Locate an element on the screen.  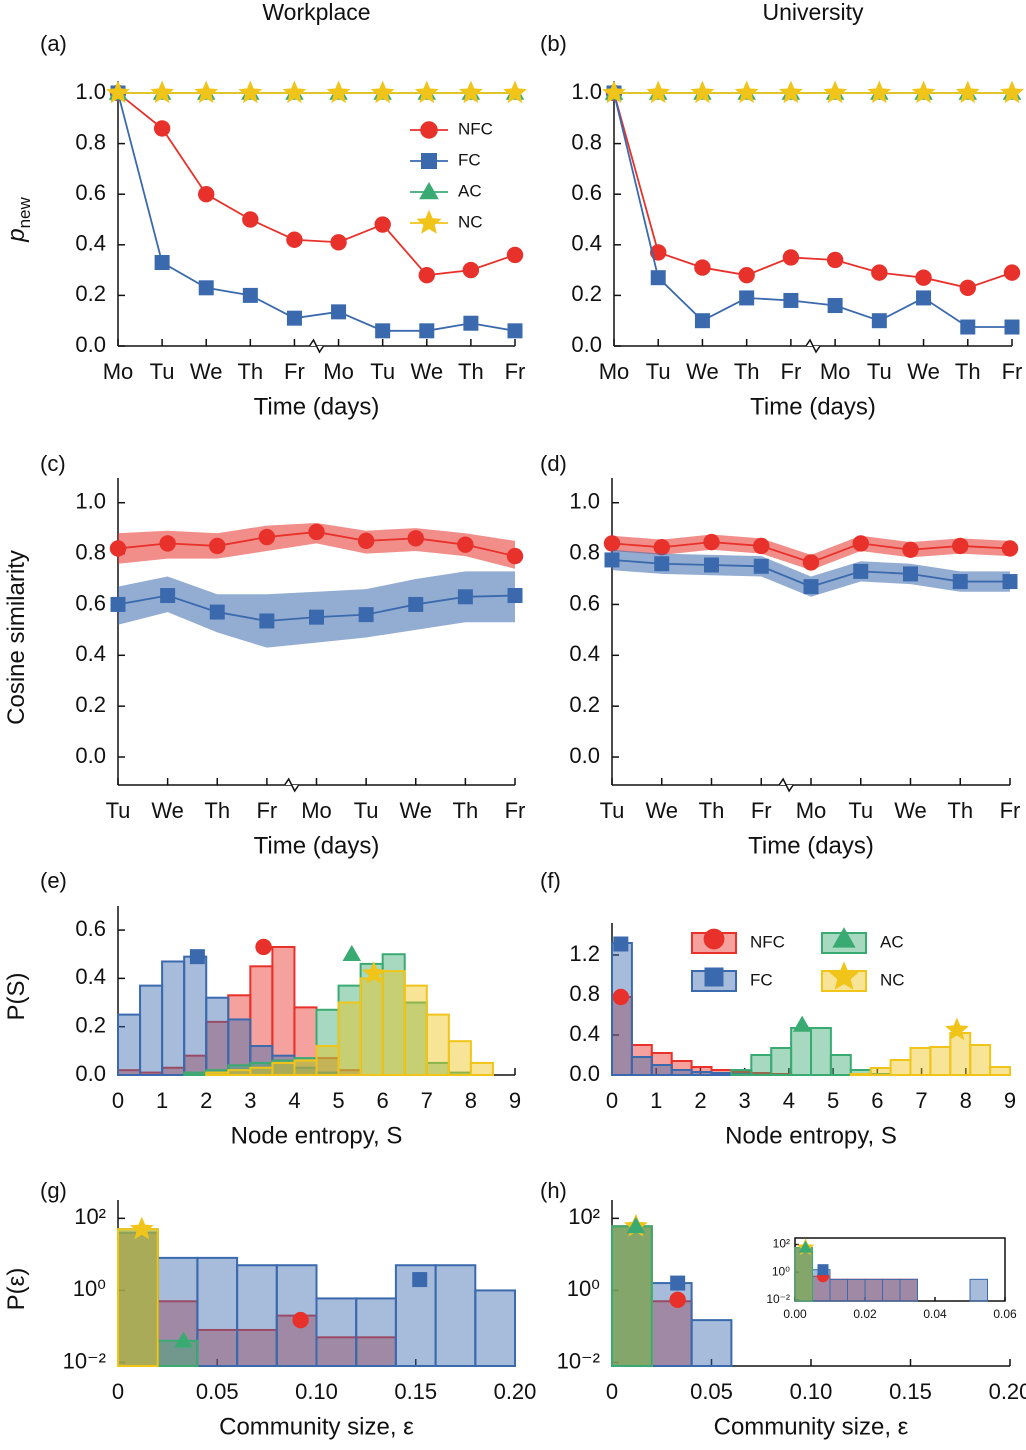
y-axis-label-main: Cosine similarity is located at coordinates (16, 637).